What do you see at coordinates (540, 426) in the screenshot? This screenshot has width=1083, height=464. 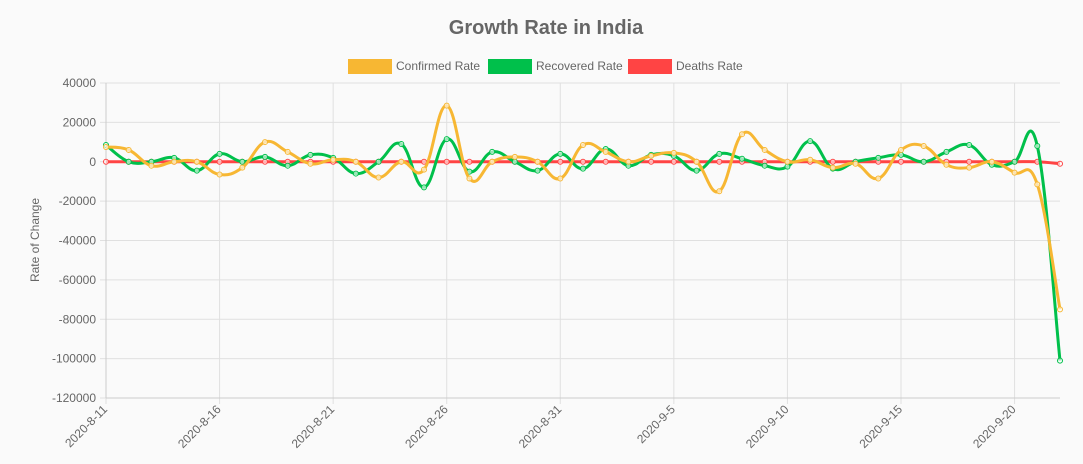 I see `x-tick-label: 2020-8-31` at bounding box center [540, 426].